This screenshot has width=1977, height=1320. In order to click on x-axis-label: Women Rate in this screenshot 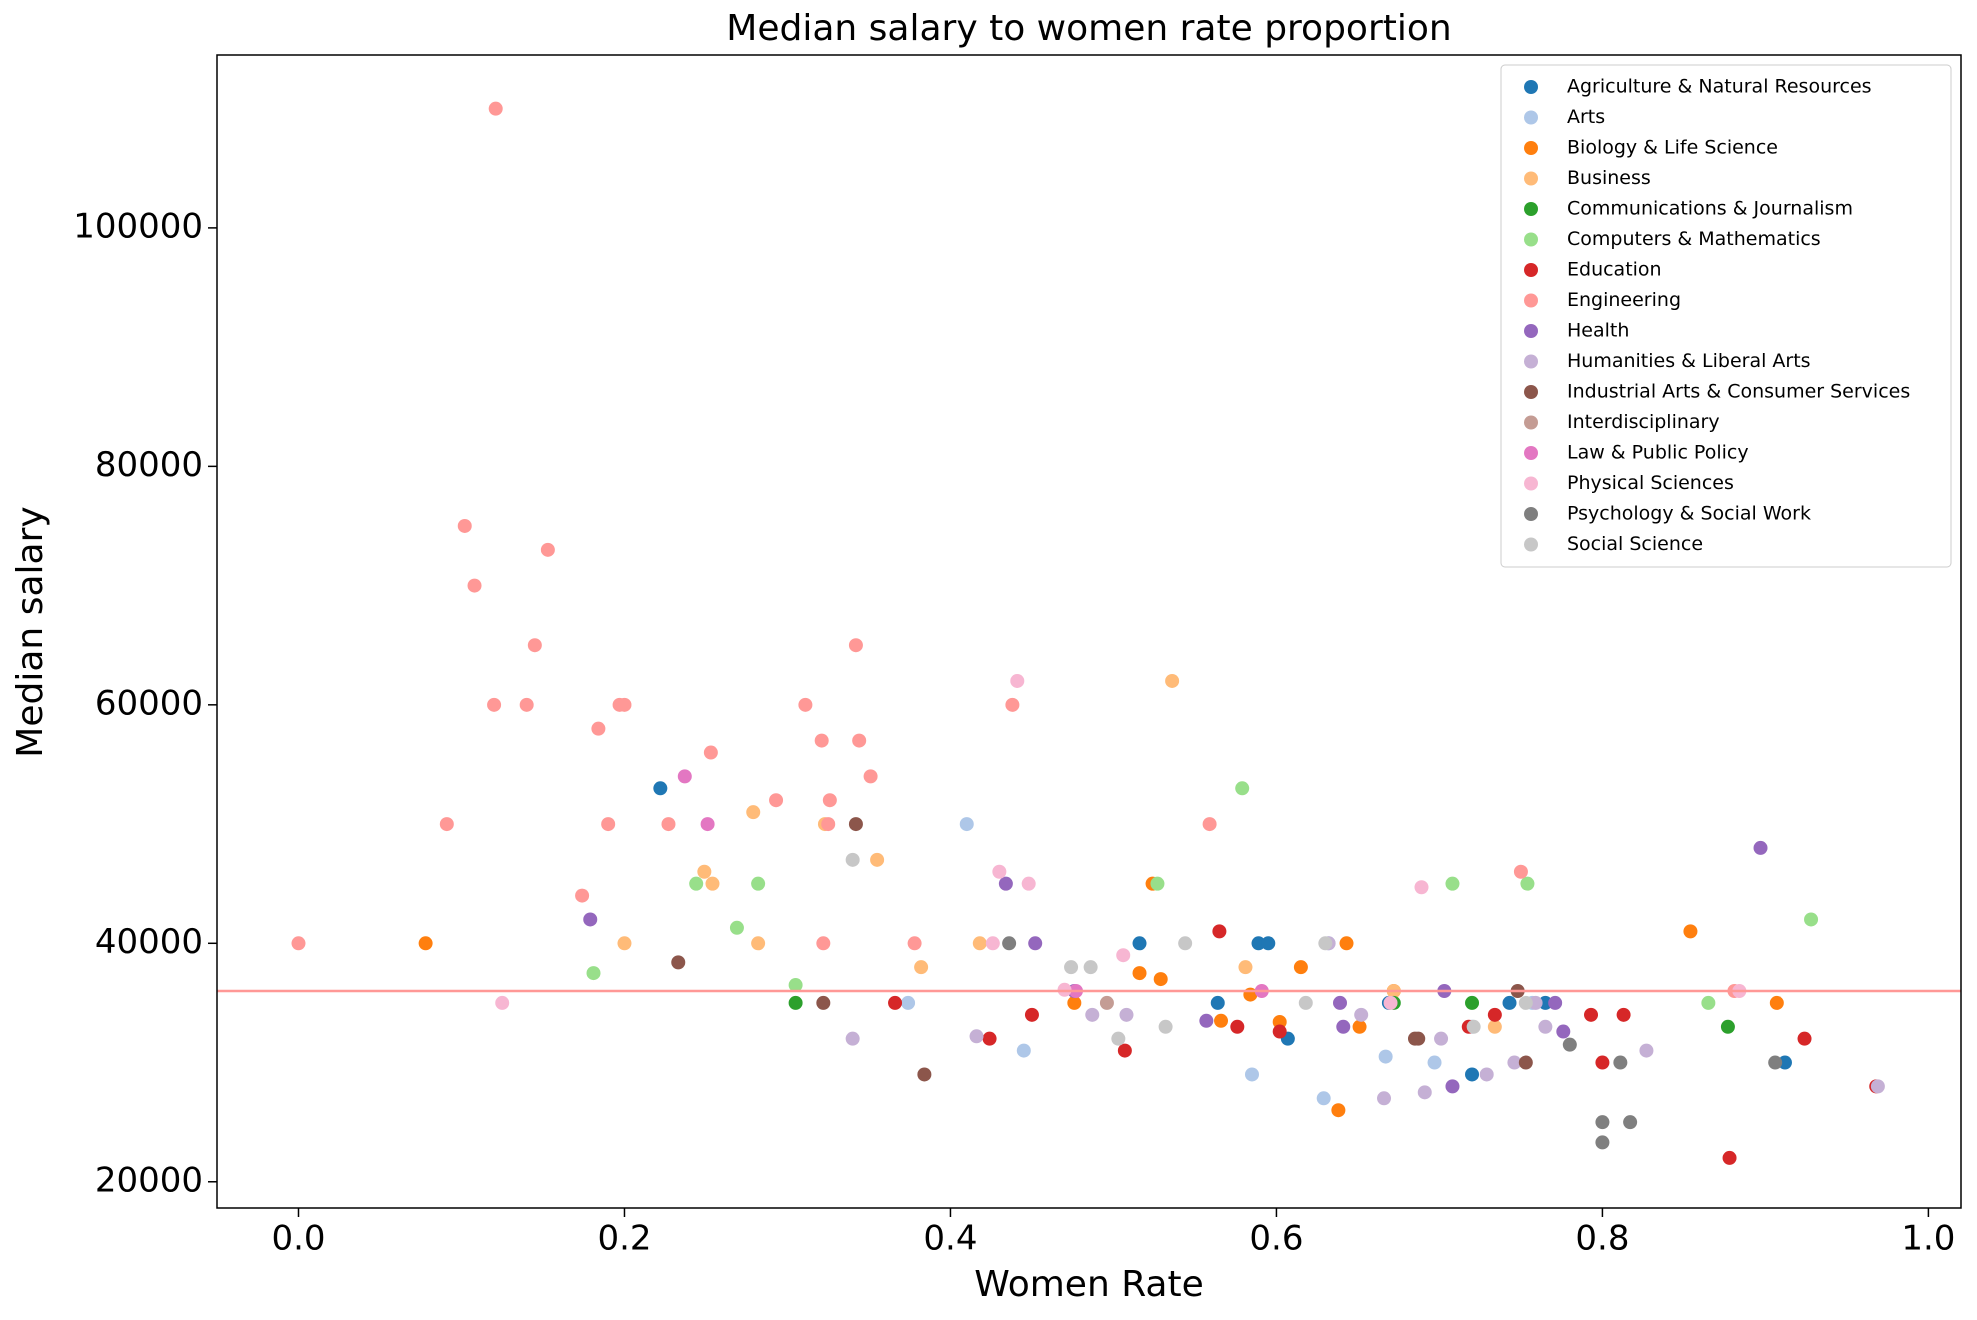, I will do `click(1089, 1284)`.